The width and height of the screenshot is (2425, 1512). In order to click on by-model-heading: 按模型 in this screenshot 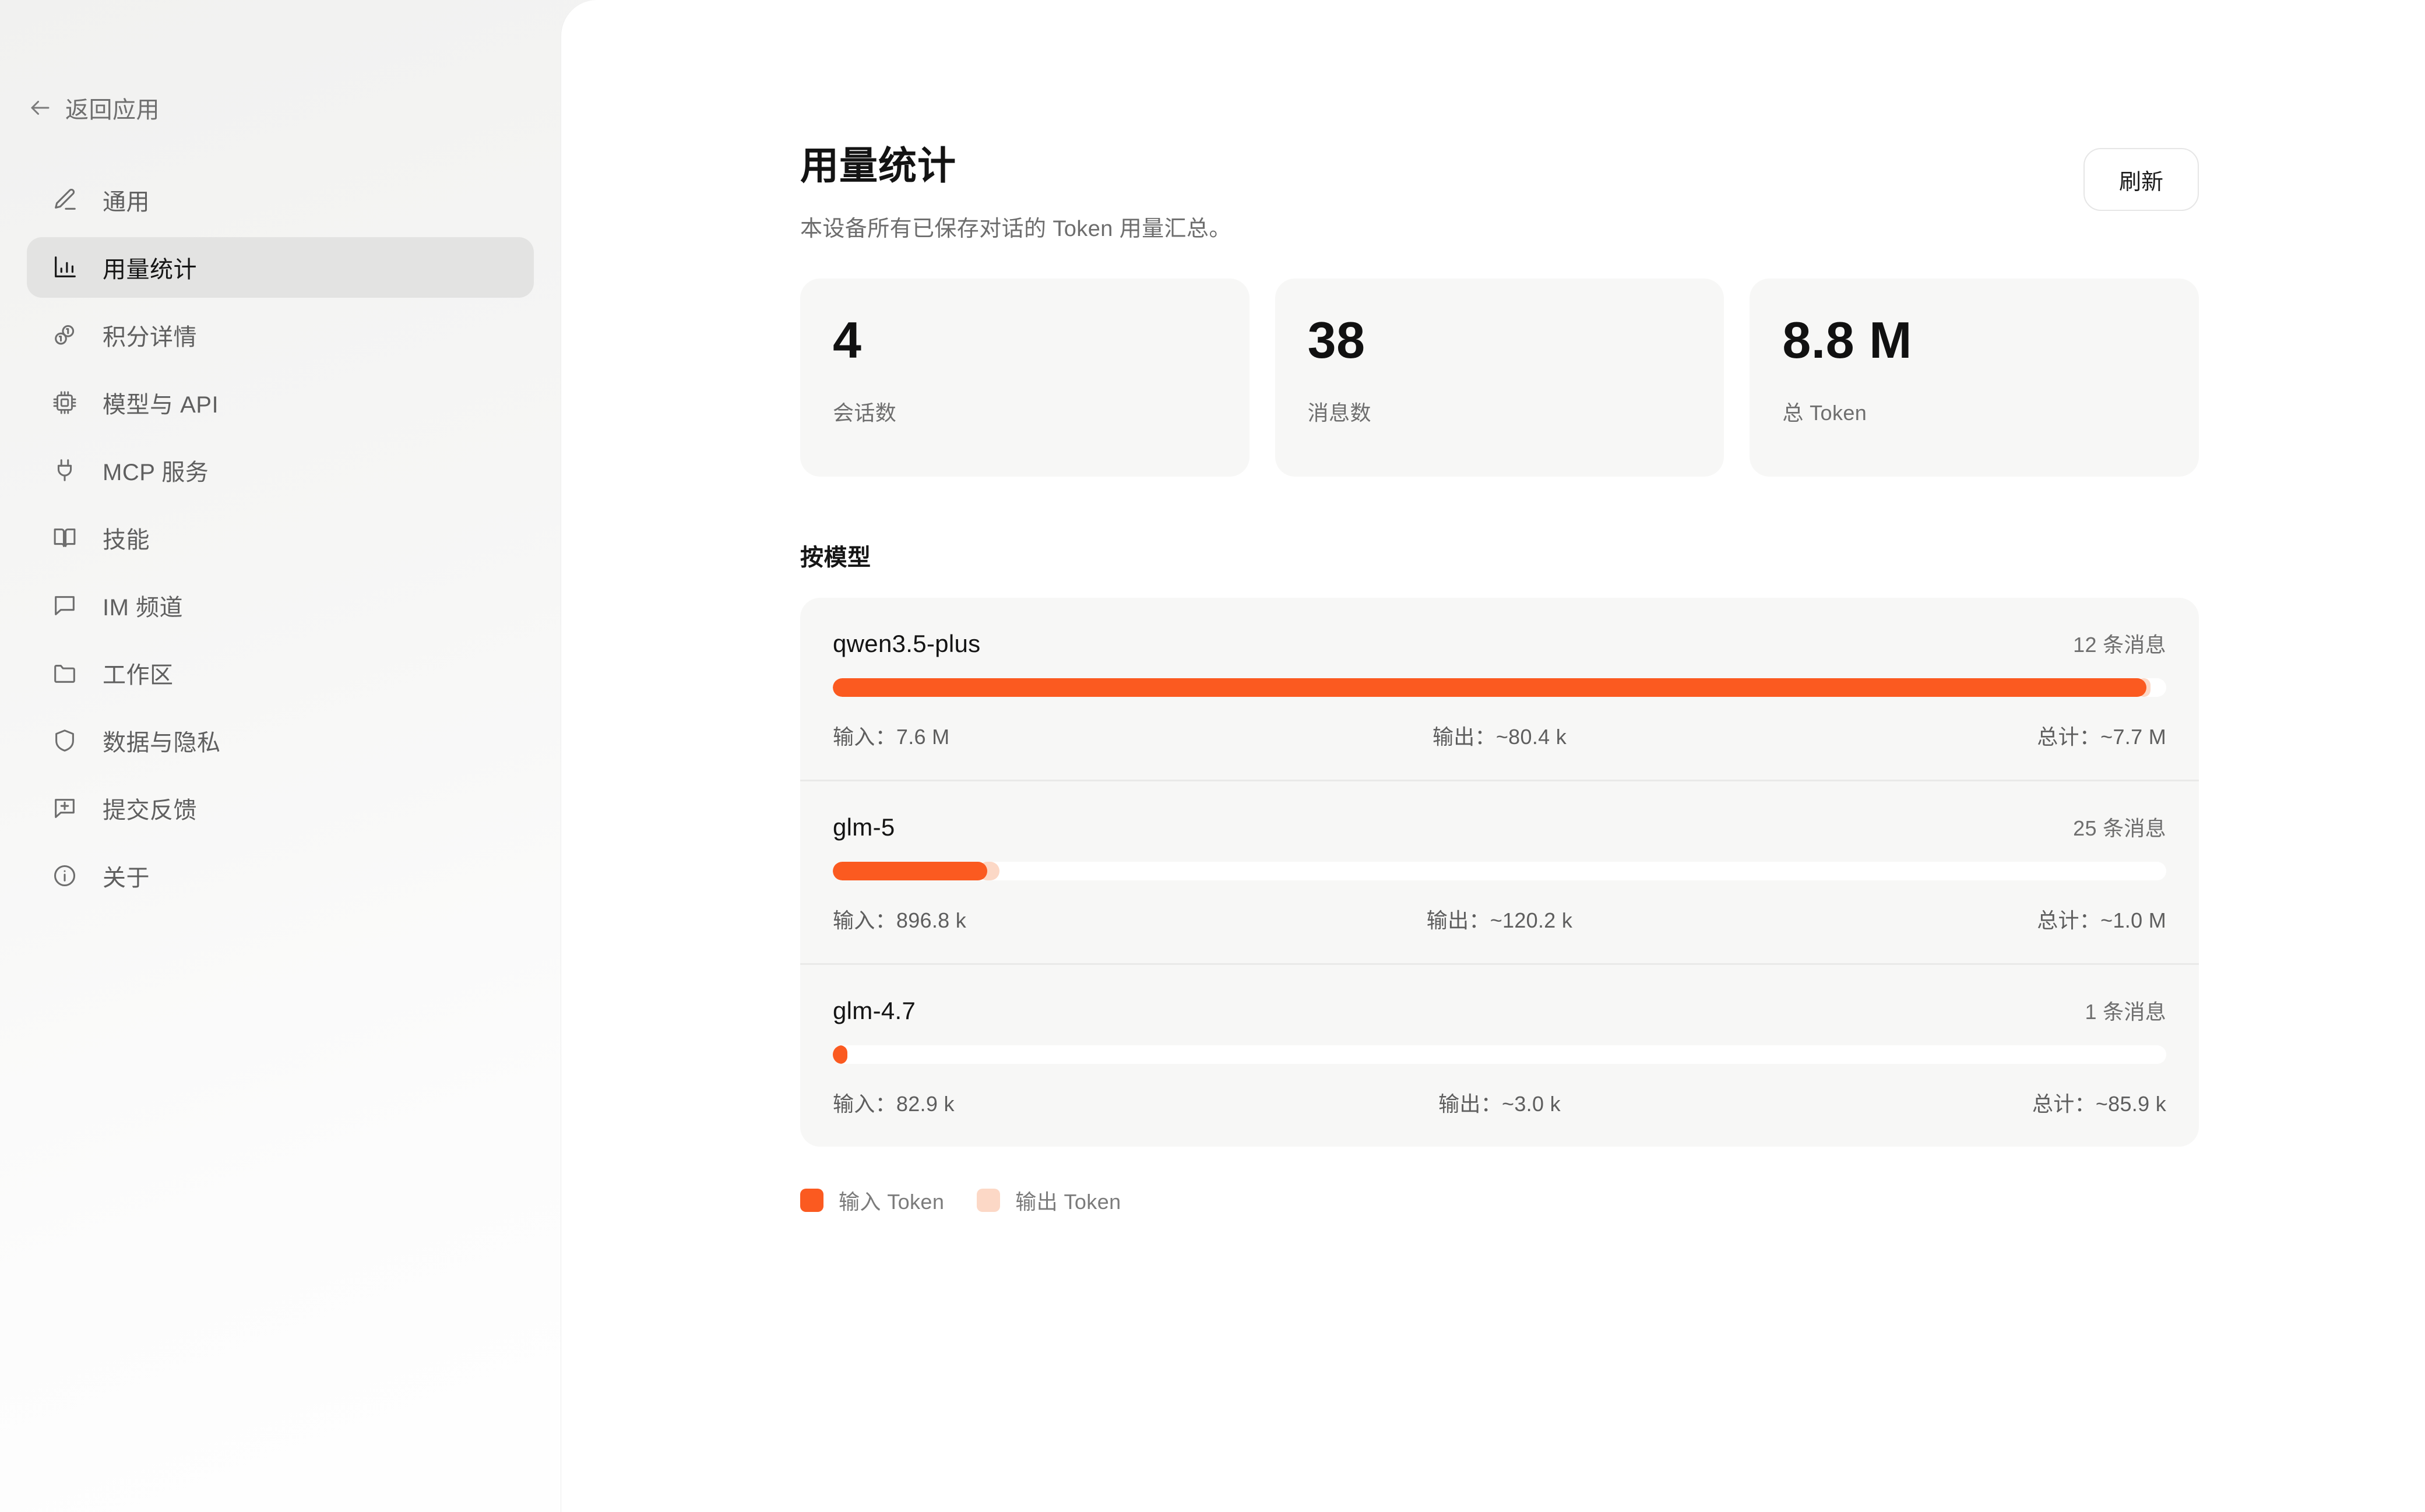, I will do `click(835, 557)`.